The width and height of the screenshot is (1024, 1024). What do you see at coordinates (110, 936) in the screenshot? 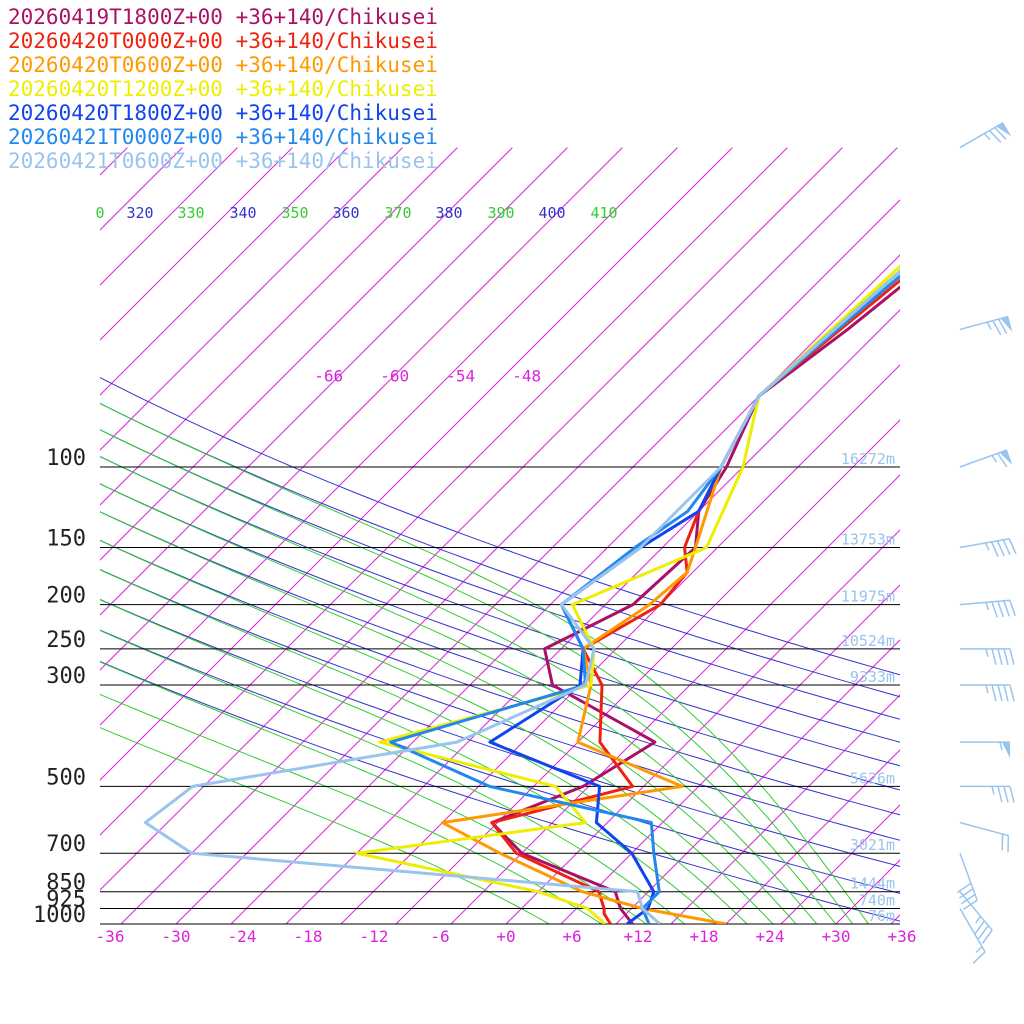
I see `temperature-tick-label: -36` at bounding box center [110, 936].